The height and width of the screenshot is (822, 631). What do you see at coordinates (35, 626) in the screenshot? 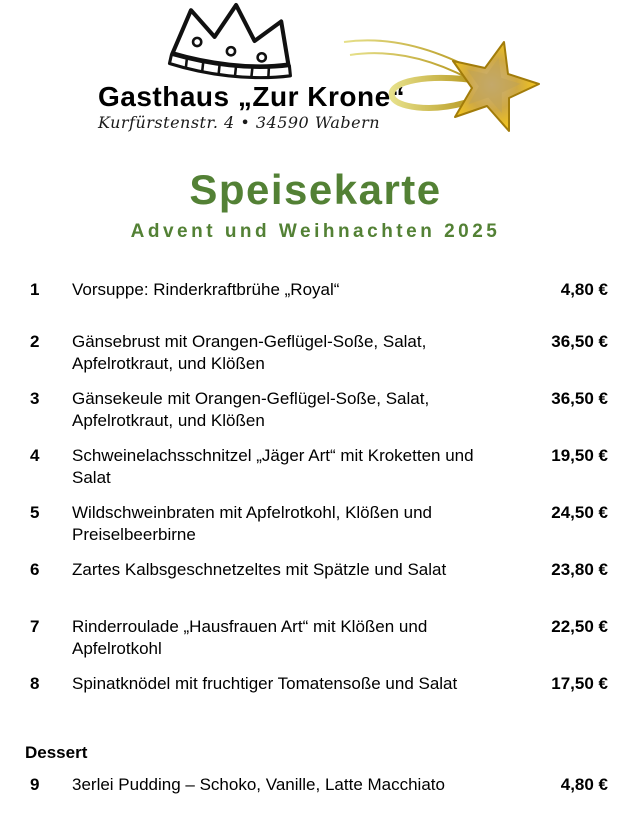
I see `item-number: 7` at bounding box center [35, 626].